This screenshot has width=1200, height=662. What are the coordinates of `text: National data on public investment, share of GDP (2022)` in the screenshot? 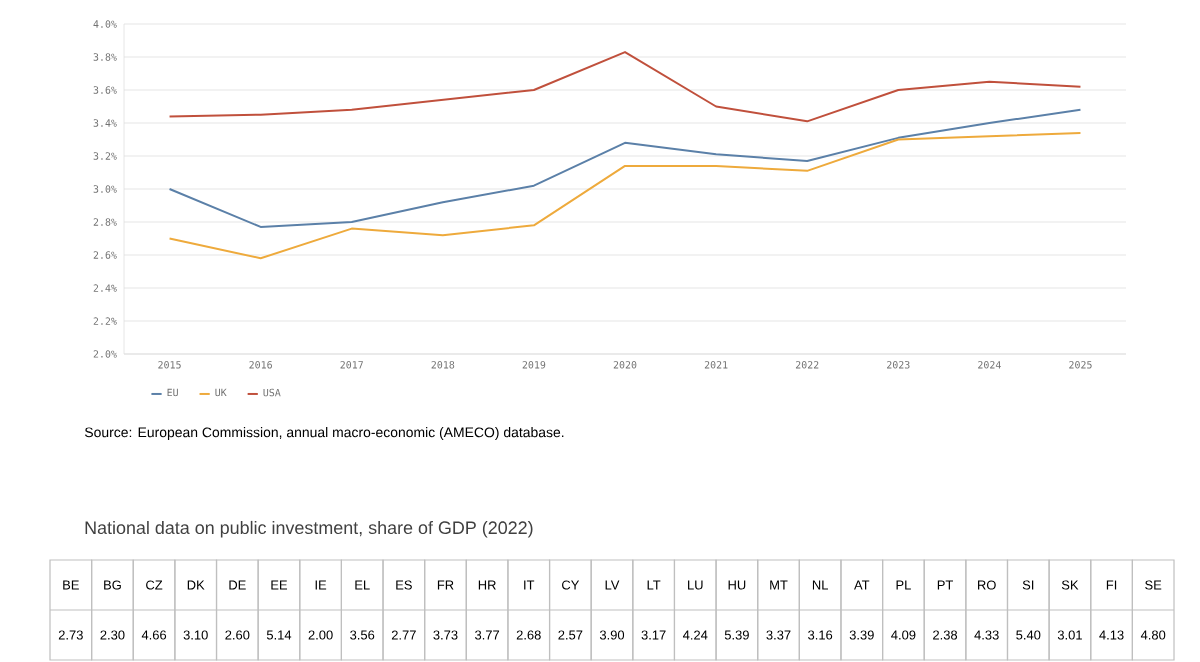 It's located at (309, 529).